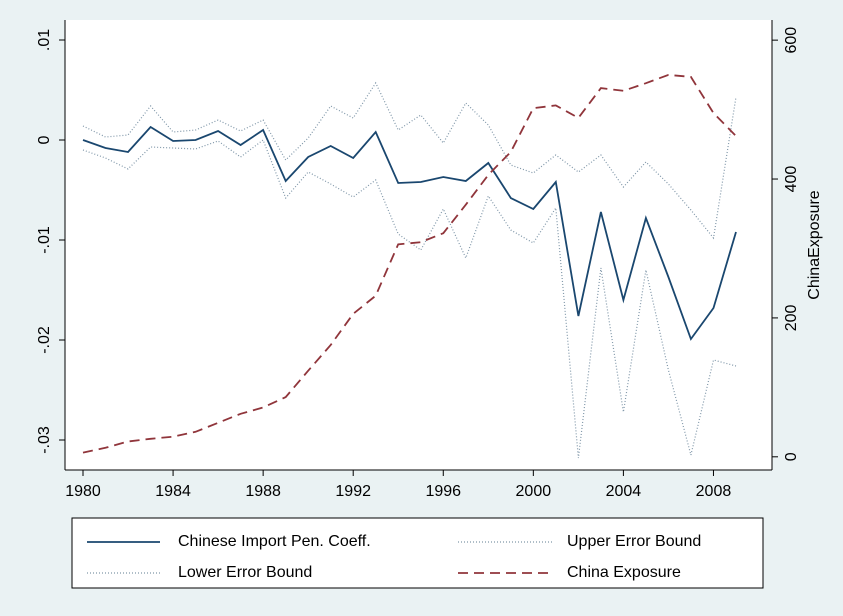 Image resolution: width=843 pixels, height=616 pixels. What do you see at coordinates (353, 491) in the screenshot?
I see `x-tick-label: 1992` at bounding box center [353, 491].